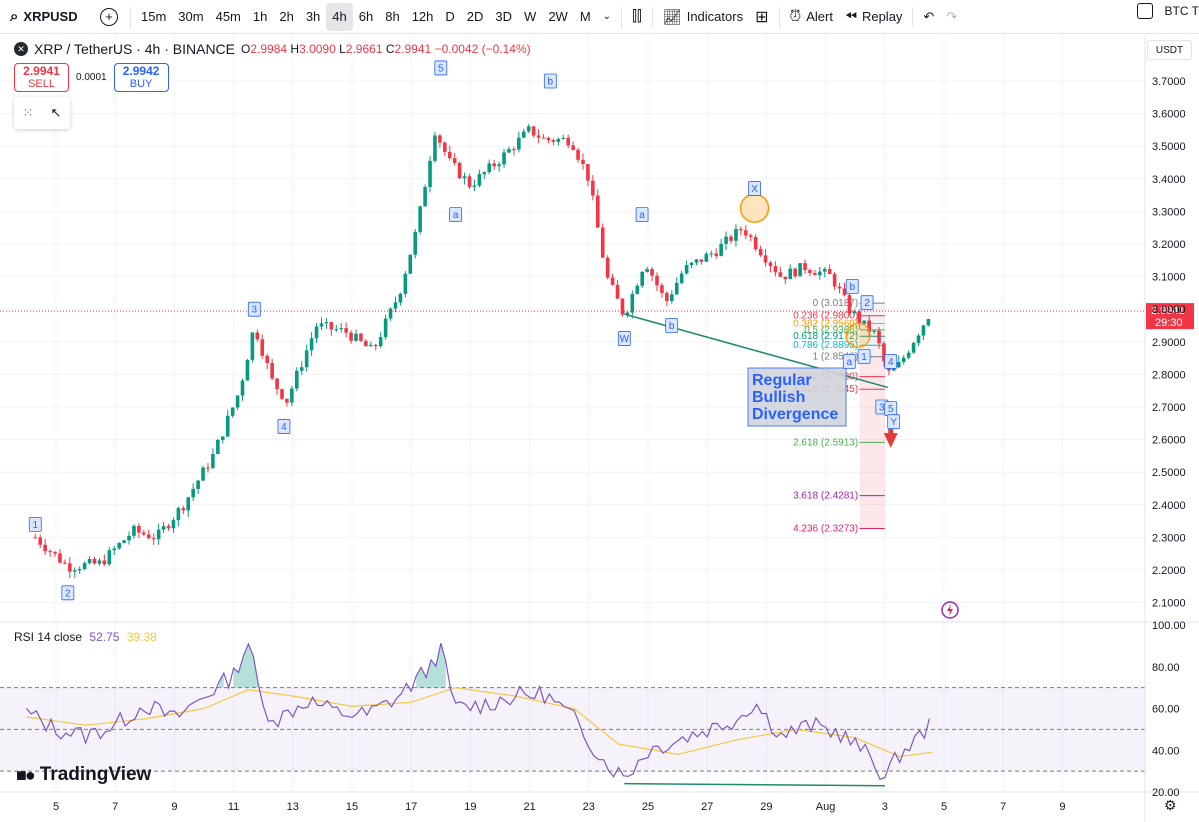  Describe the element at coordinates (951, 17) in the screenshot. I see `redo-button: ↷` at that location.